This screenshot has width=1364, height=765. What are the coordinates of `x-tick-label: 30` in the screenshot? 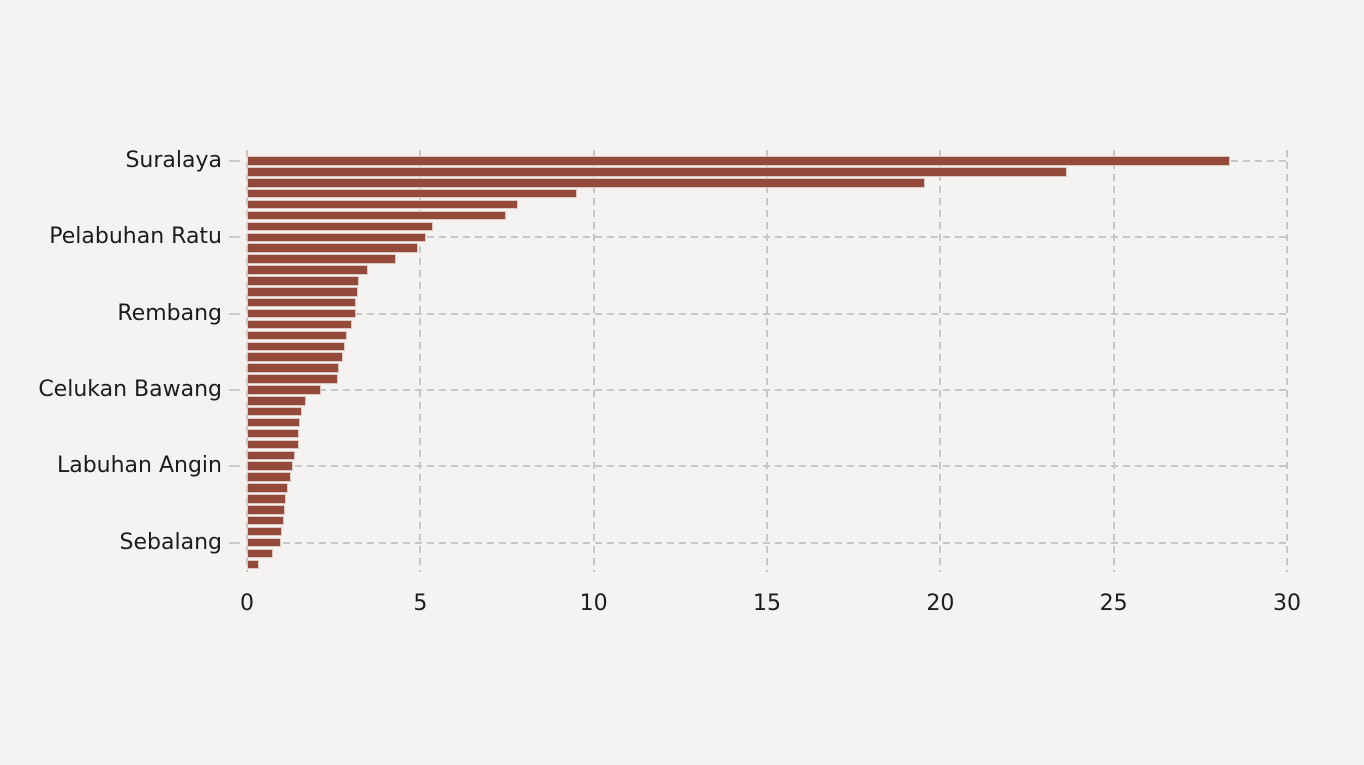 It's located at (1287, 603).